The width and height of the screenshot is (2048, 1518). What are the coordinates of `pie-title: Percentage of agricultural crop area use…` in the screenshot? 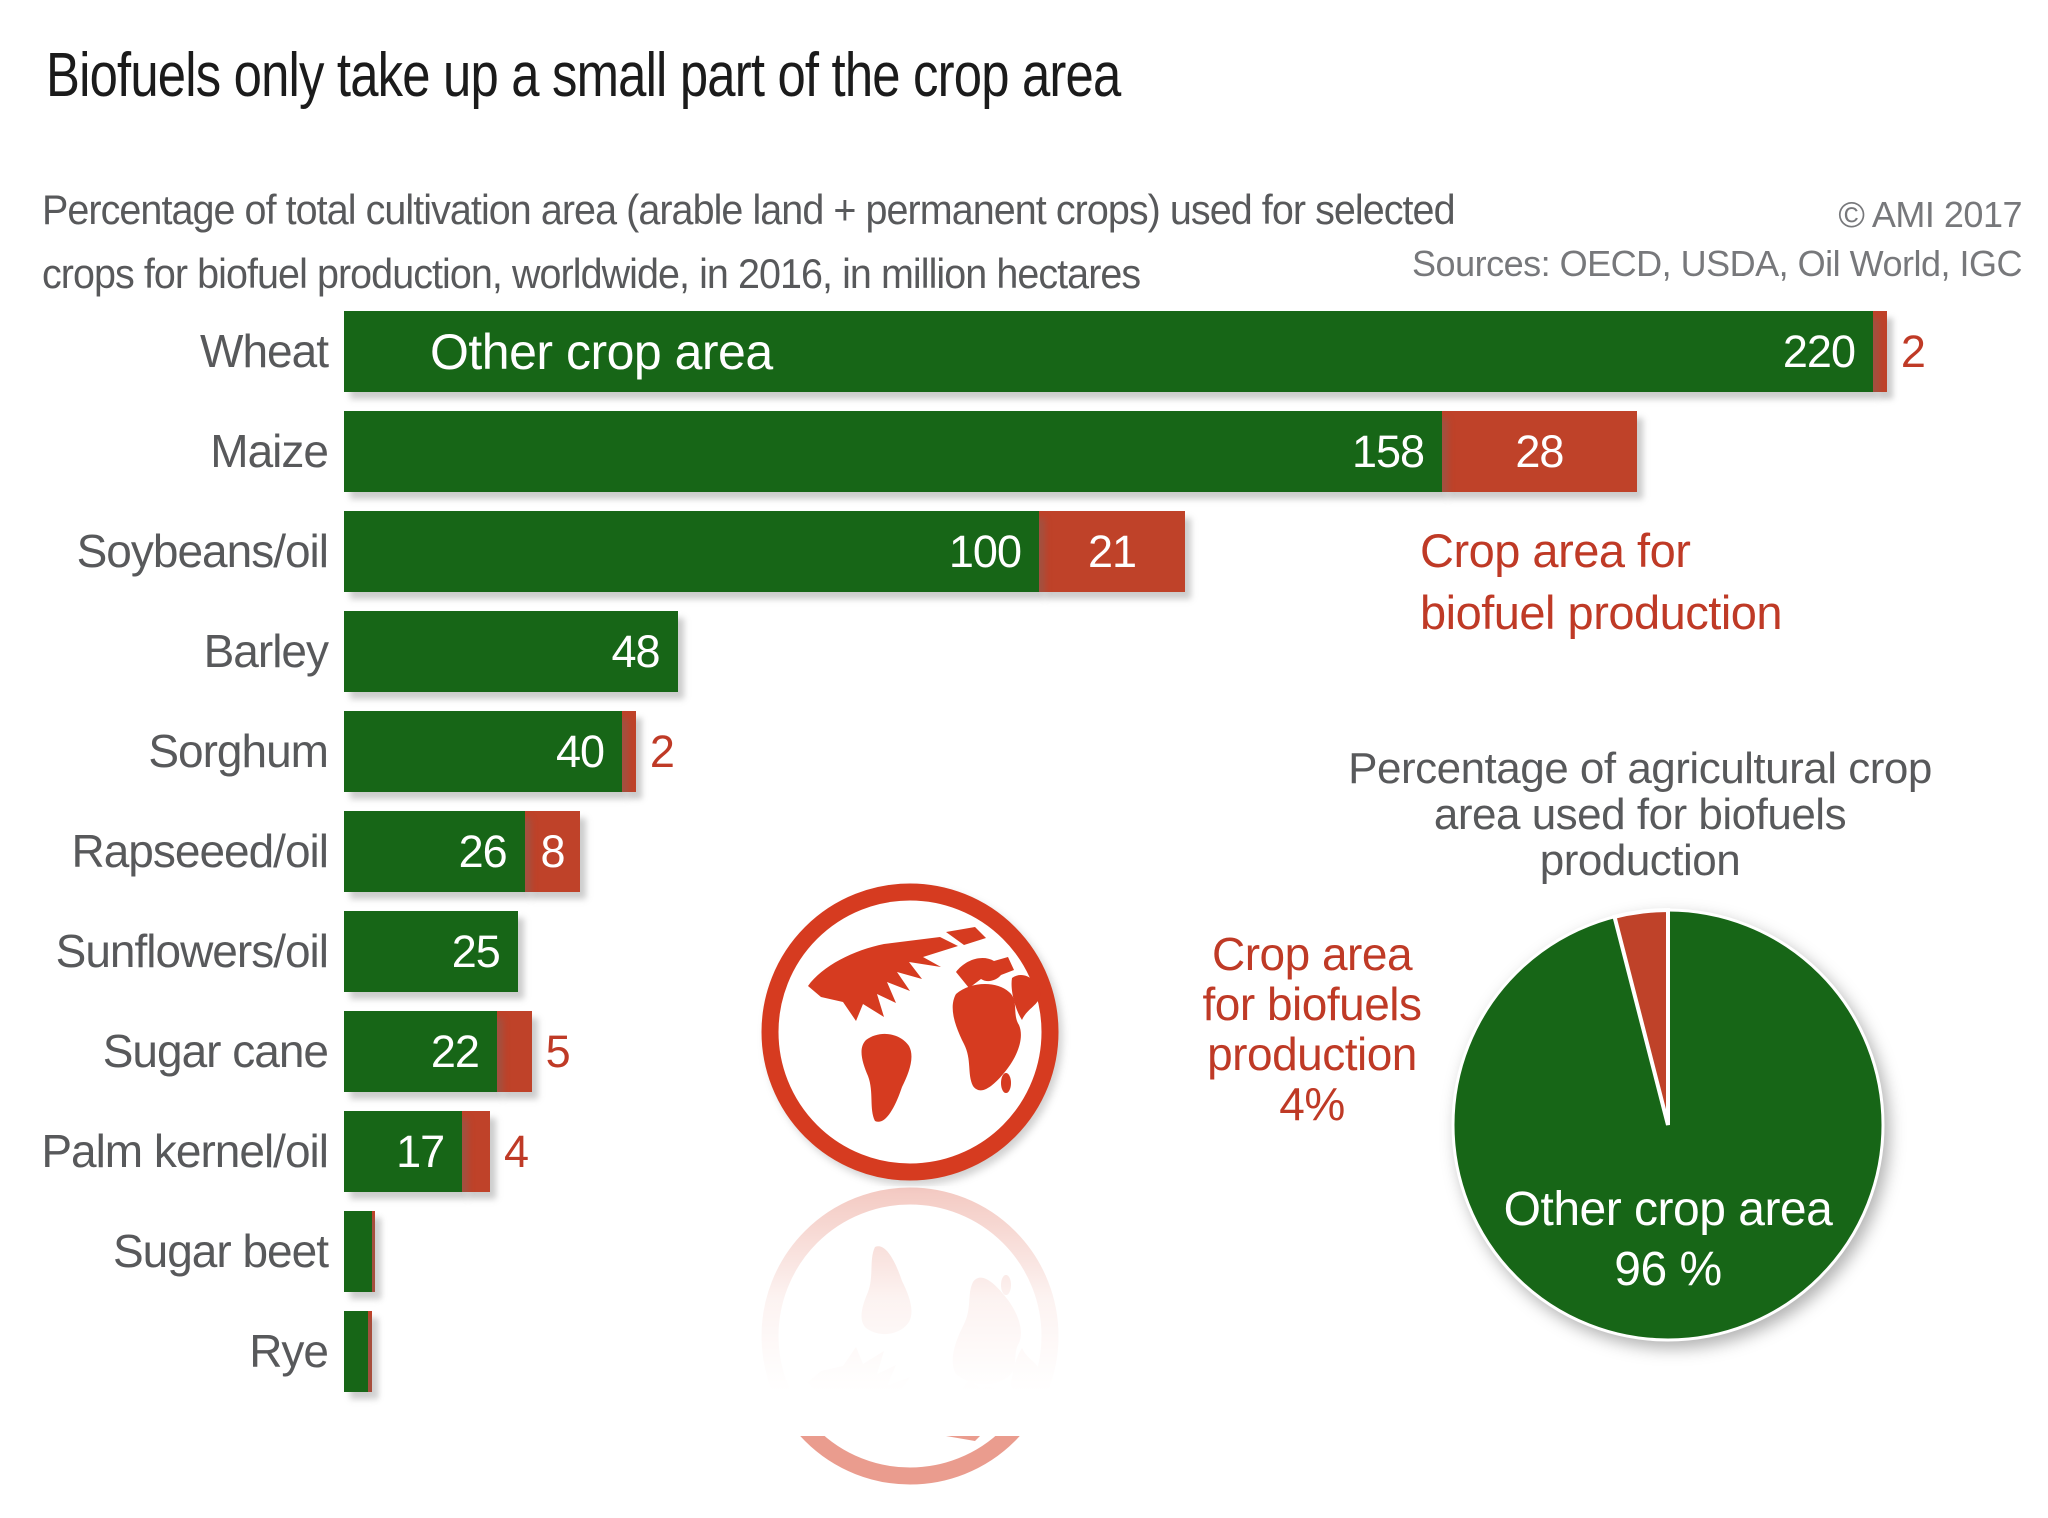 It's located at (1640, 815).